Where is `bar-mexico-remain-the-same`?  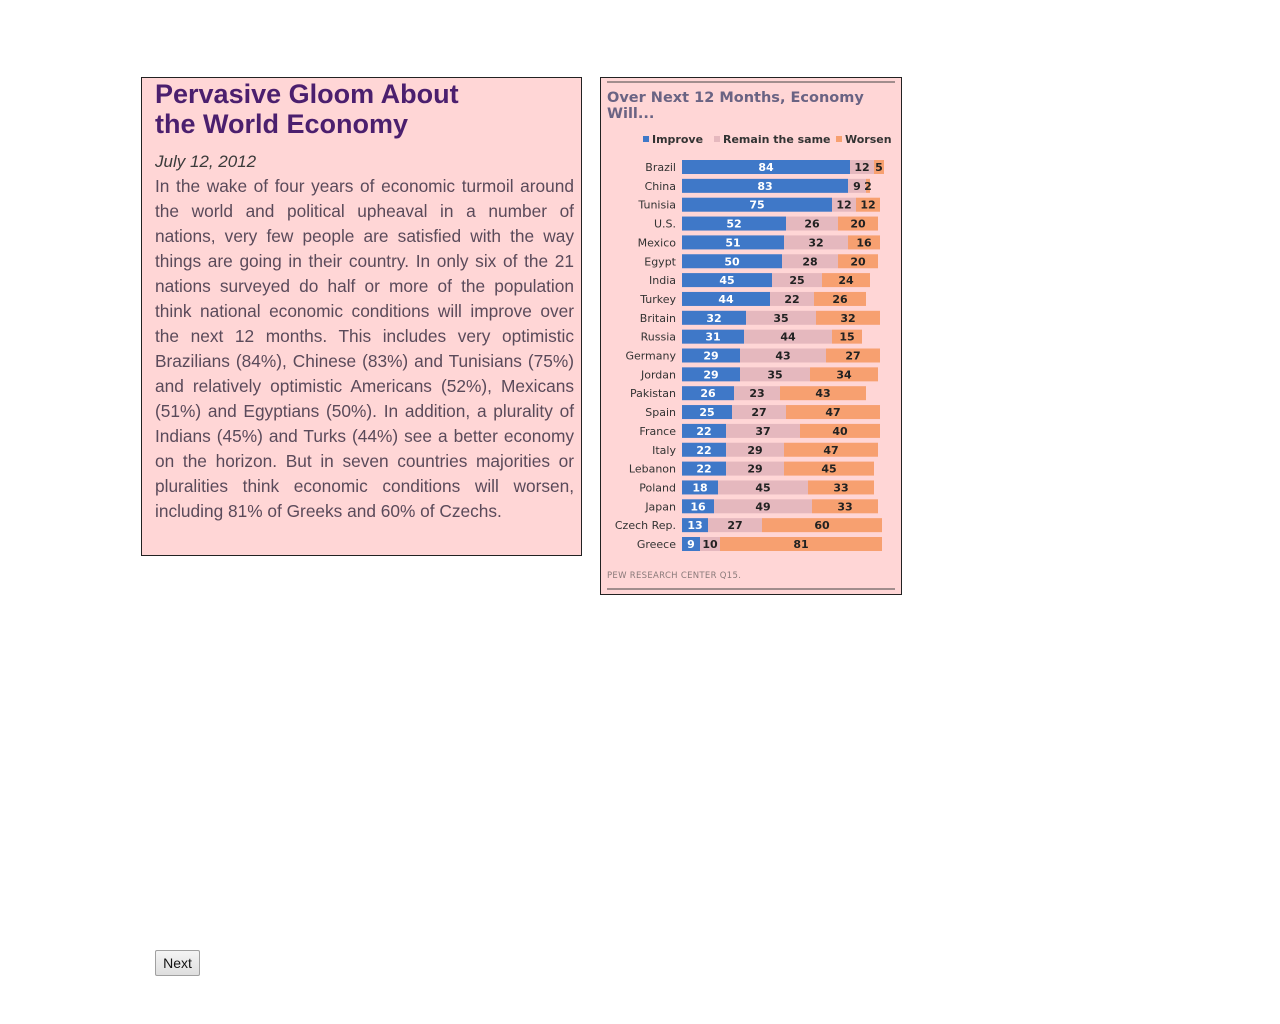
bar-mexico-remain-the-same is located at coordinates (816, 242).